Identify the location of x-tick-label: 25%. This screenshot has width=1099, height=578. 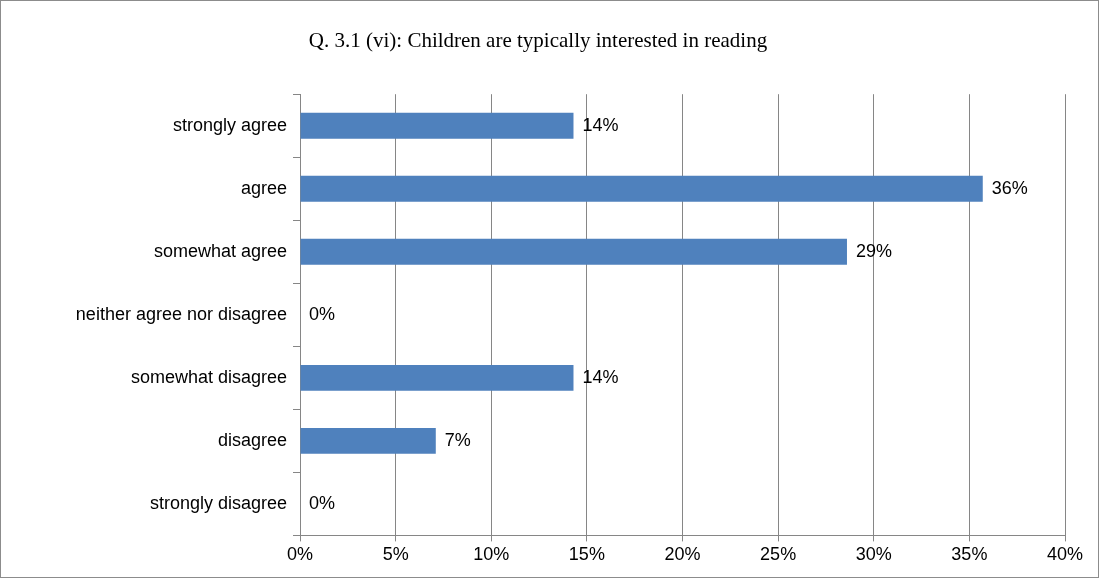
(778, 554).